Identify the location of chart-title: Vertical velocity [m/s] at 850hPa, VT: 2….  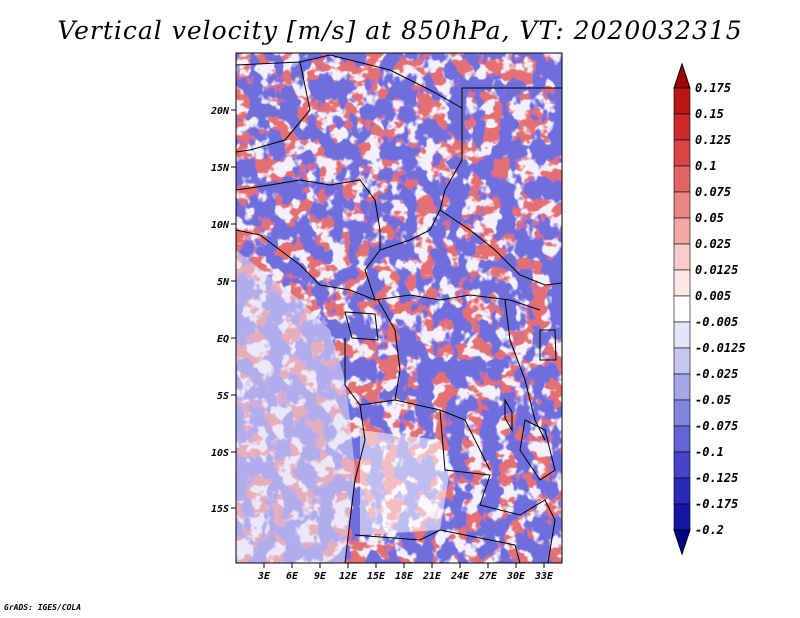
(400, 30).